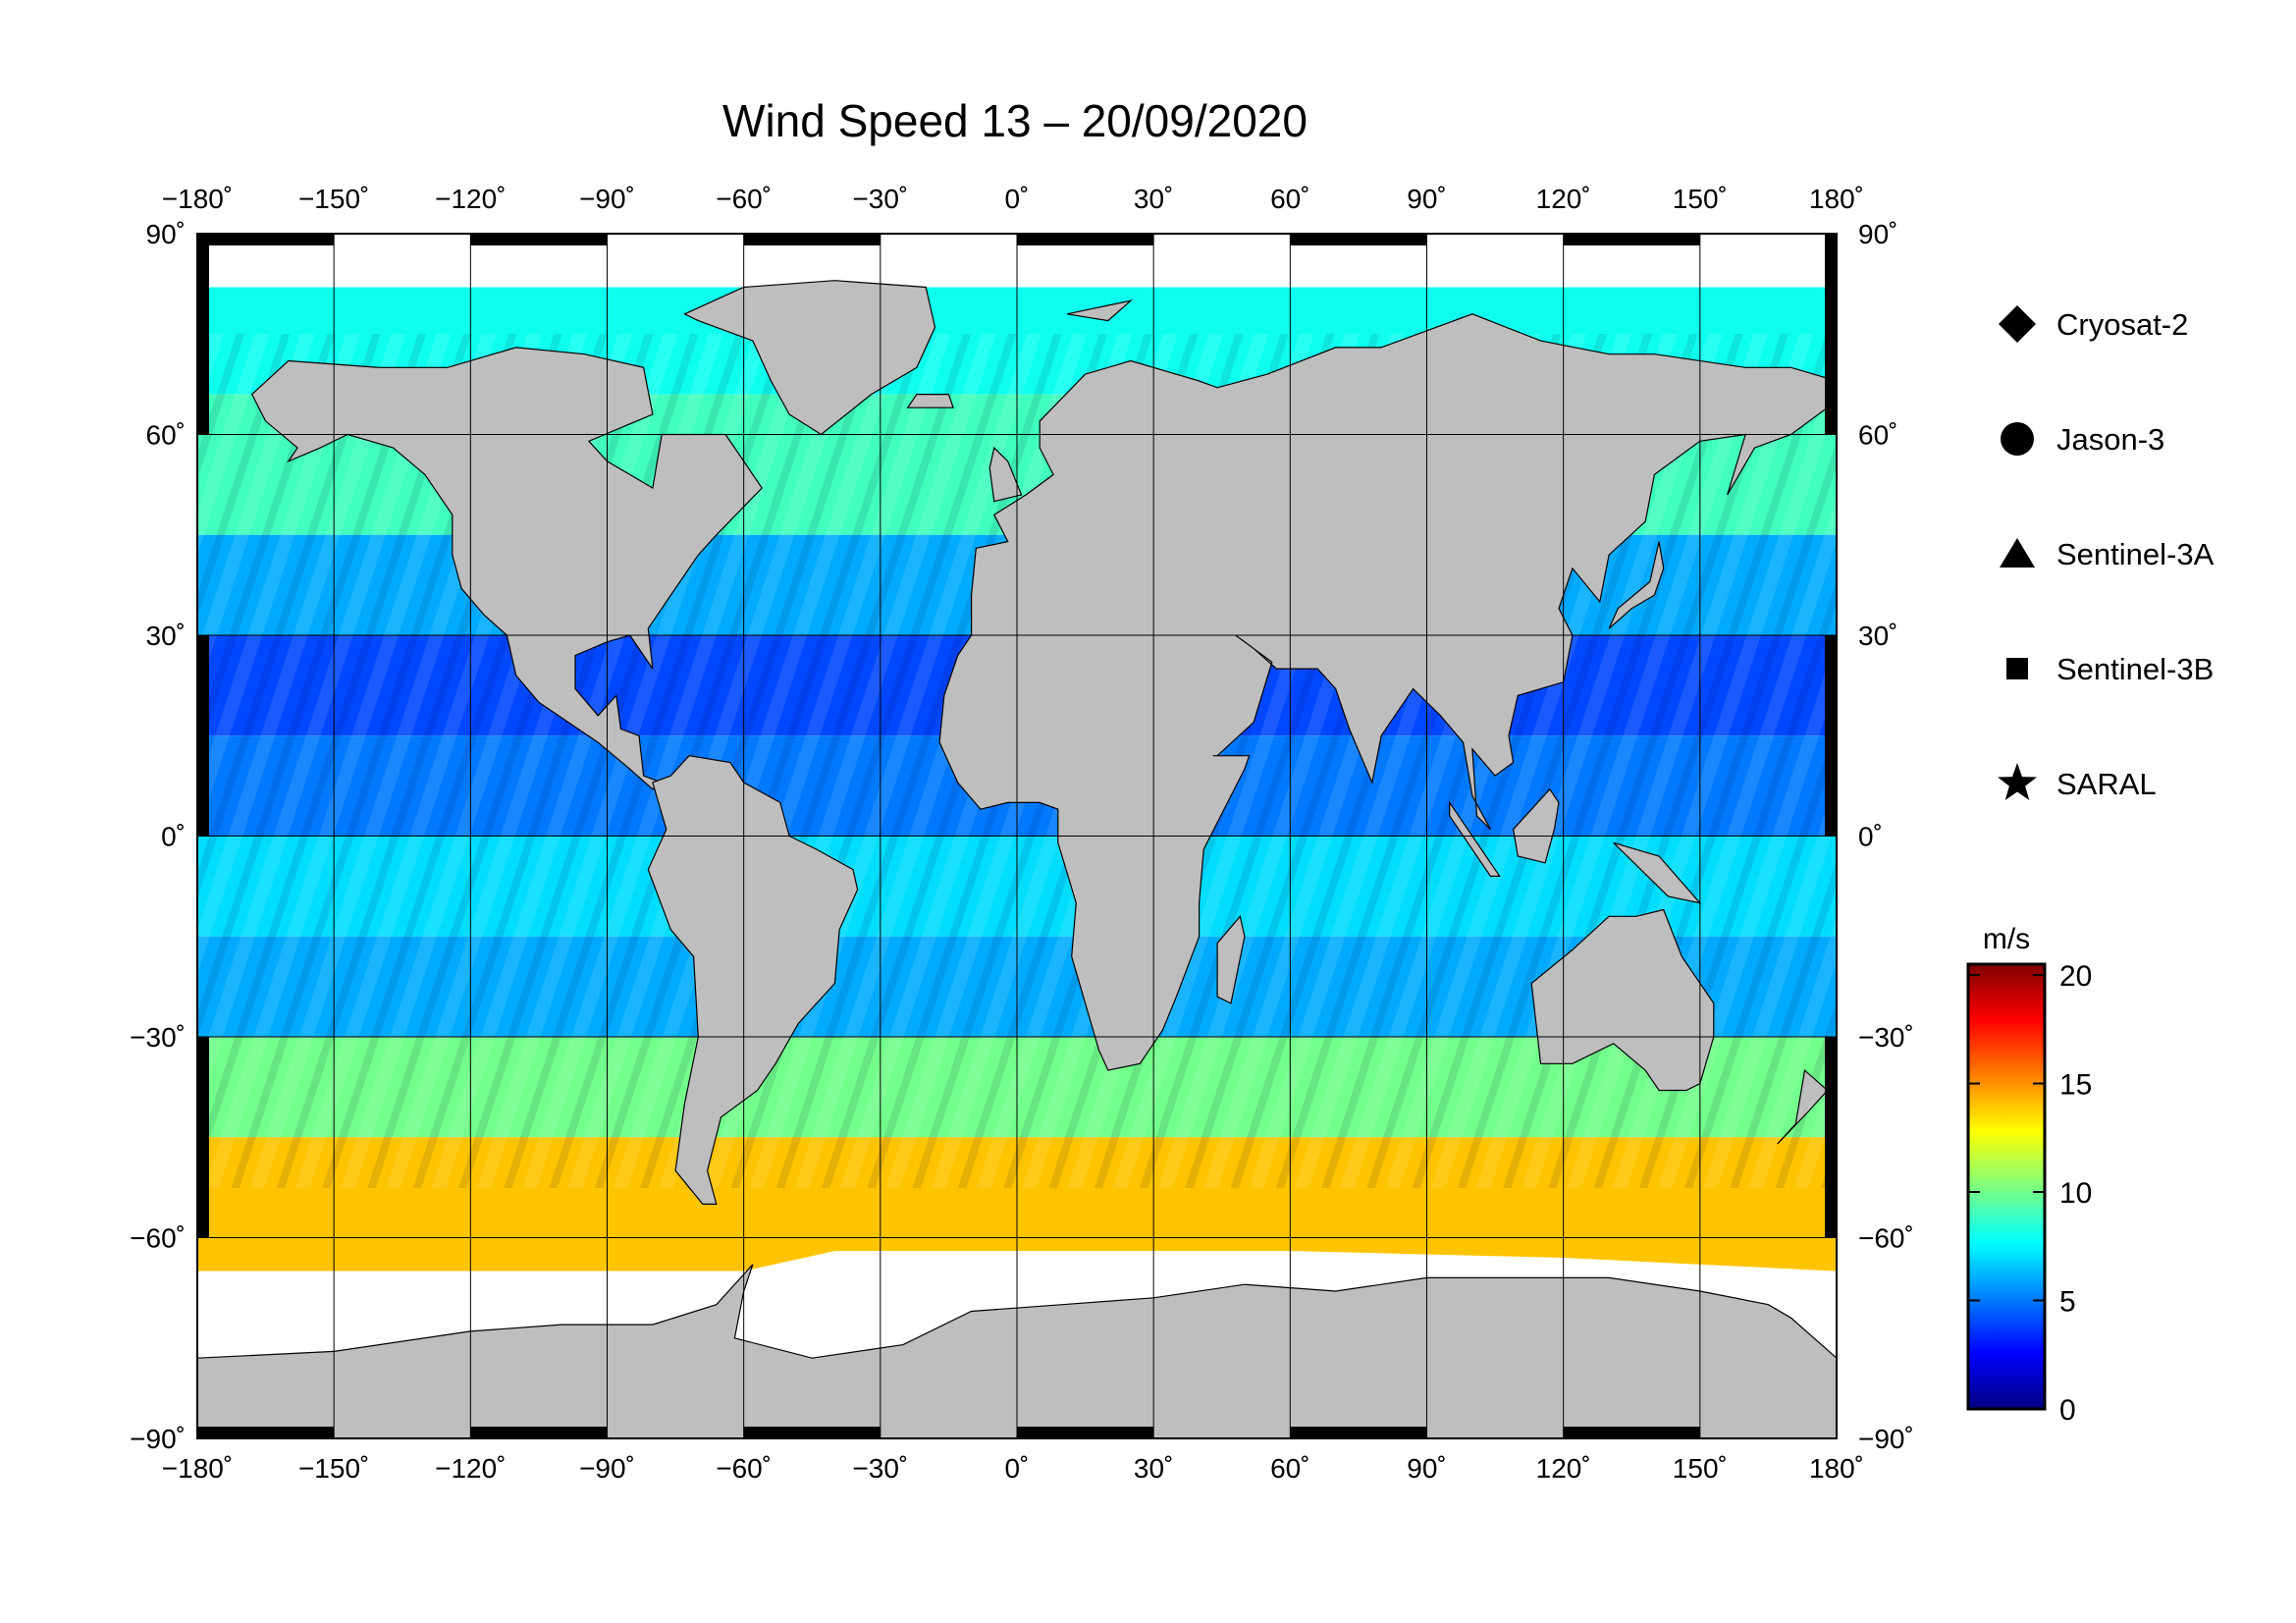 The width and height of the screenshot is (2296, 1623). What do you see at coordinates (1837, 199) in the screenshot?
I see `lon-tick-top: 180˚` at bounding box center [1837, 199].